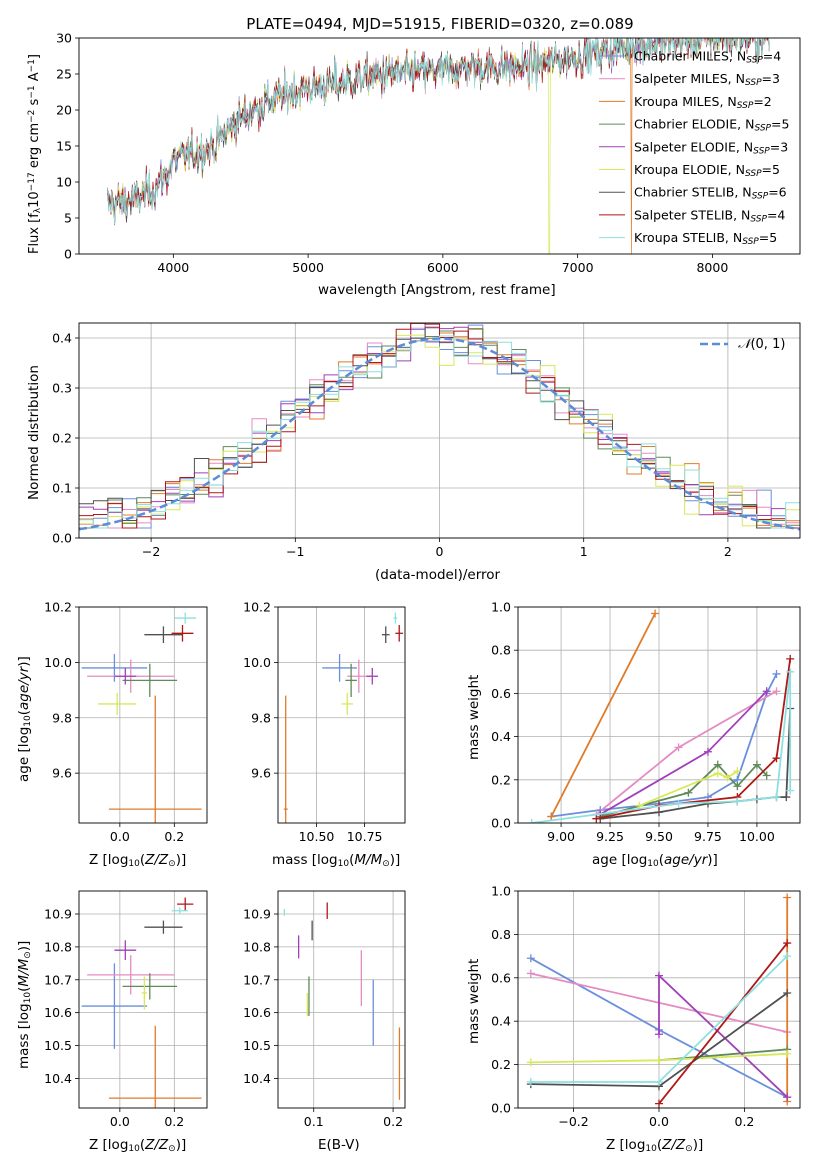 The width and height of the screenshot is (819, 1170). Describe the element at coordinates (257, 914) in the screenshot. I see `y-tick-label: 10.9` at that location.